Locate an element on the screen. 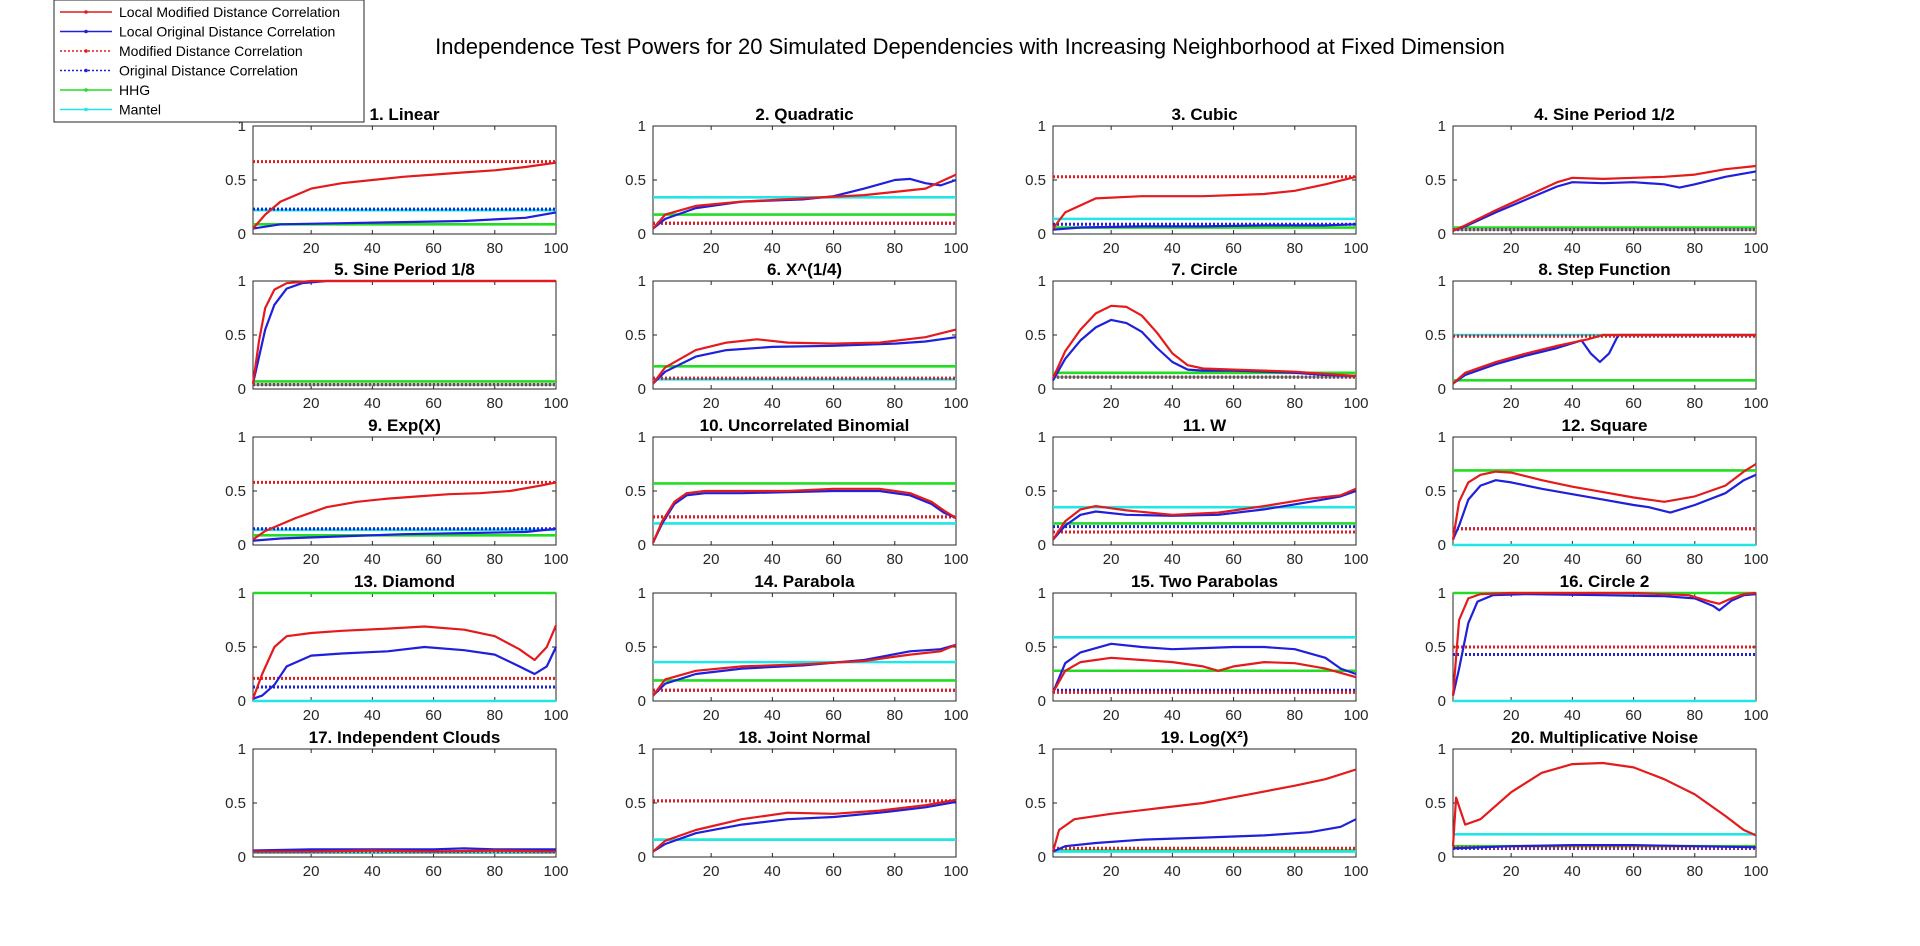 This screenshot has width=1920, height=946. subplot-1: 1. Linear 20 40 60 80 100 0 0.5 1 is located at coordinates (396, 181).